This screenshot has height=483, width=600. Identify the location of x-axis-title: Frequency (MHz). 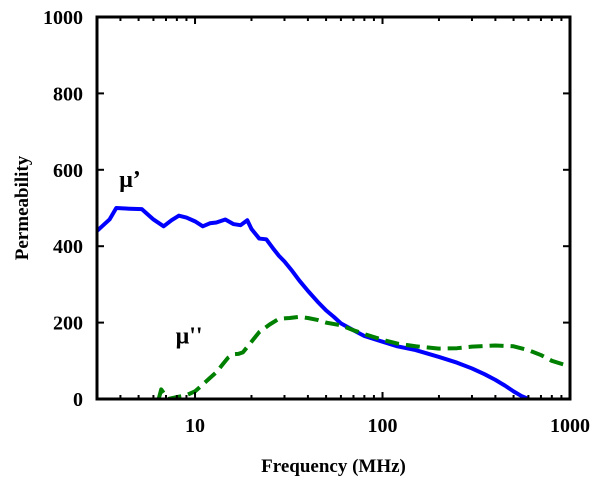
(333, 466).